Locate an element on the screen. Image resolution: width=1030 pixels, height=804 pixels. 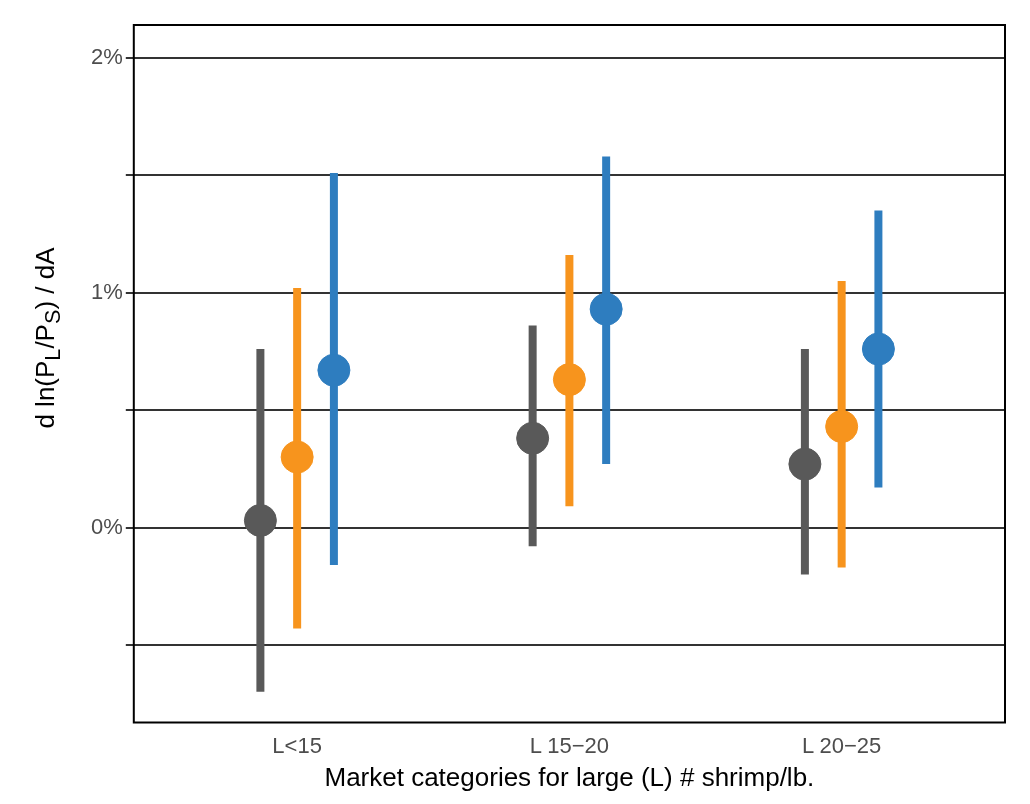
y-tick-label: 2% is located at coordinates (107, 56).